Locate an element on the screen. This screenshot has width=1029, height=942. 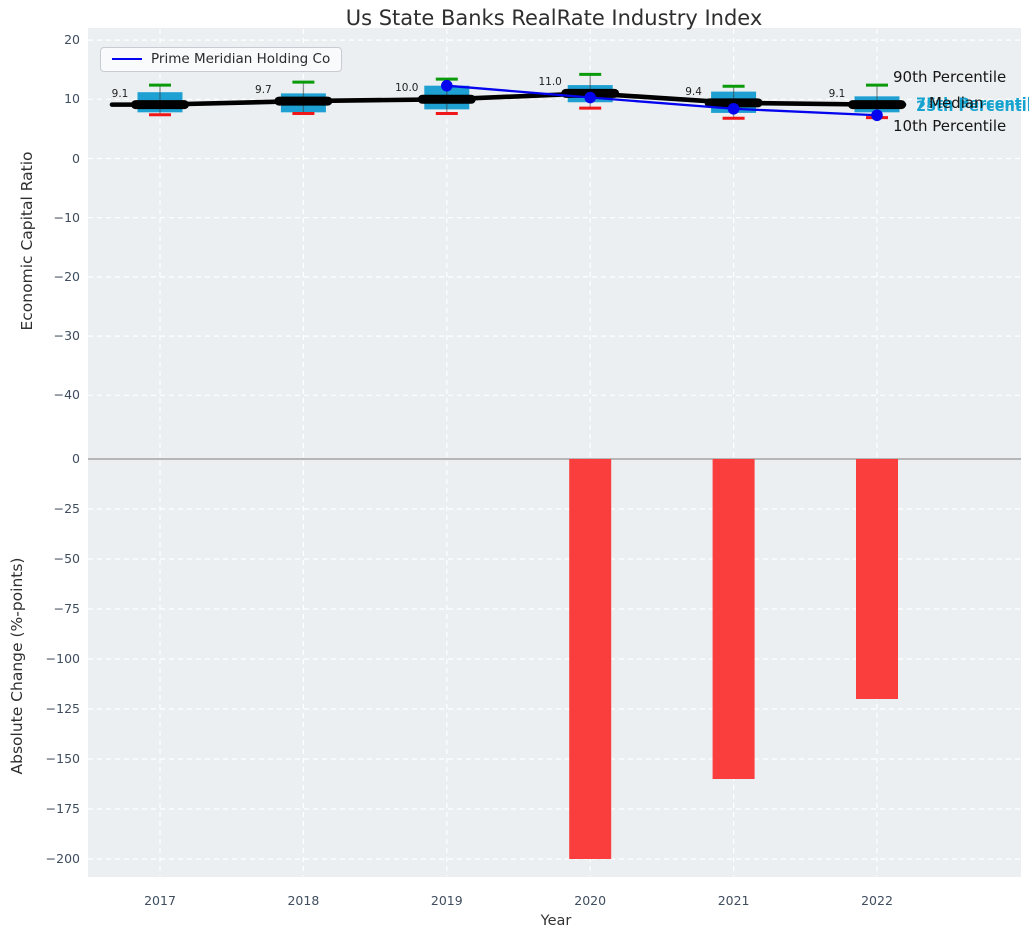
median-marker-2017 is located at coordinates (160, 105).